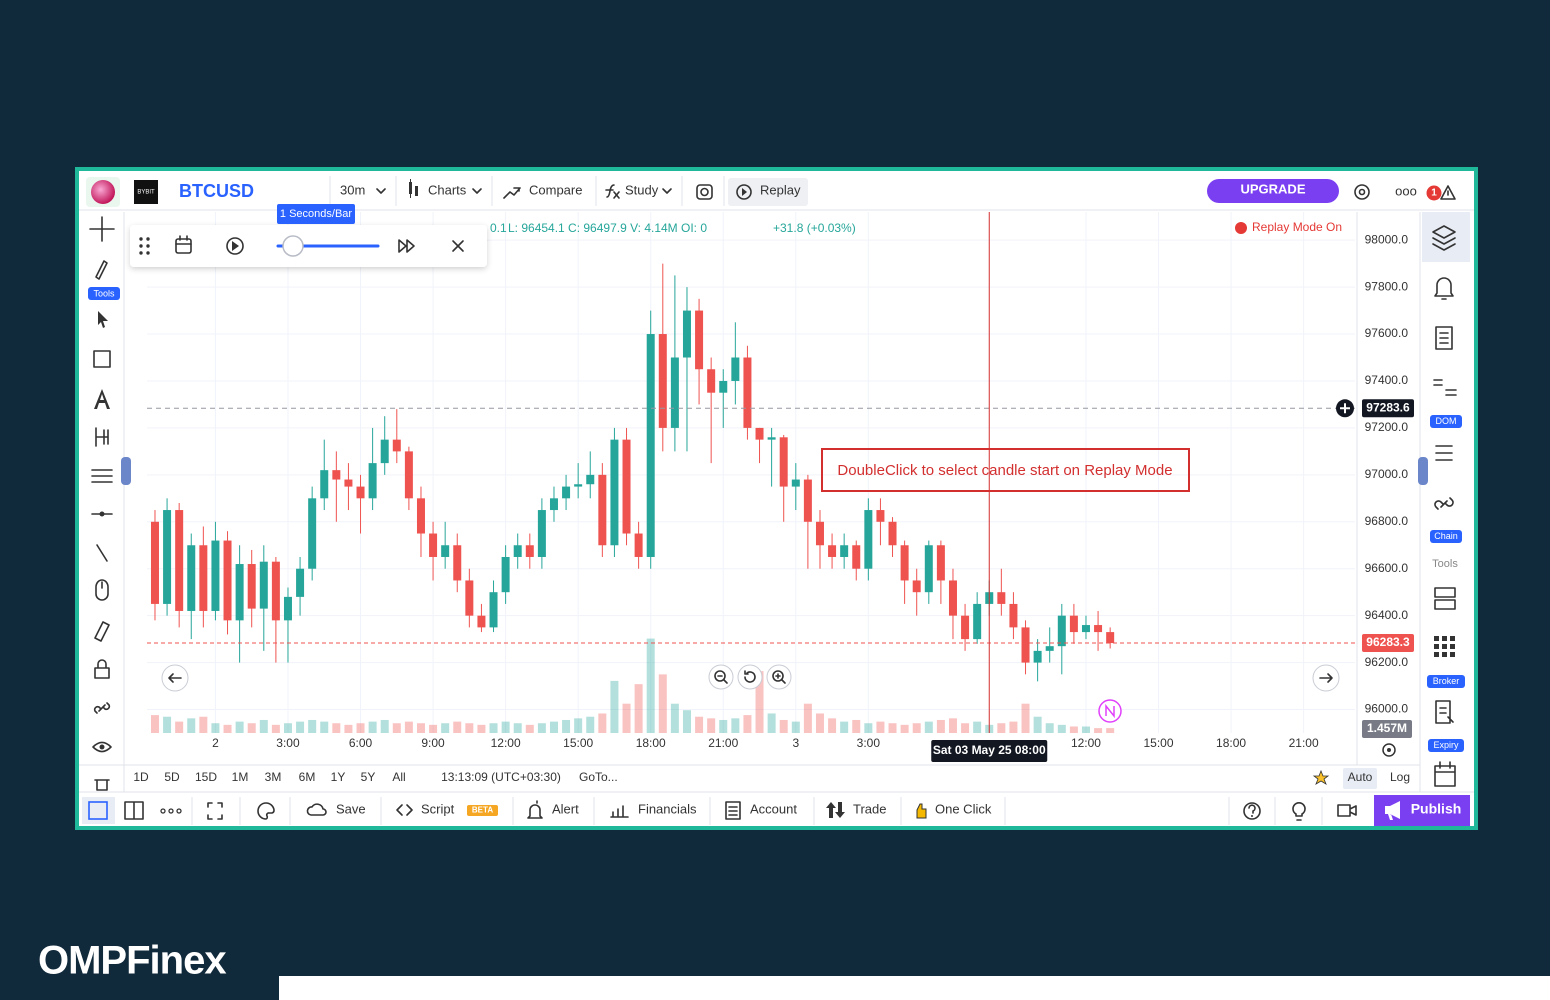 This screenshot has height=1000, width=1550. Describe the element at coordinates (667, 808) in the screenshot. I see `financials-button: Financials` at that location.